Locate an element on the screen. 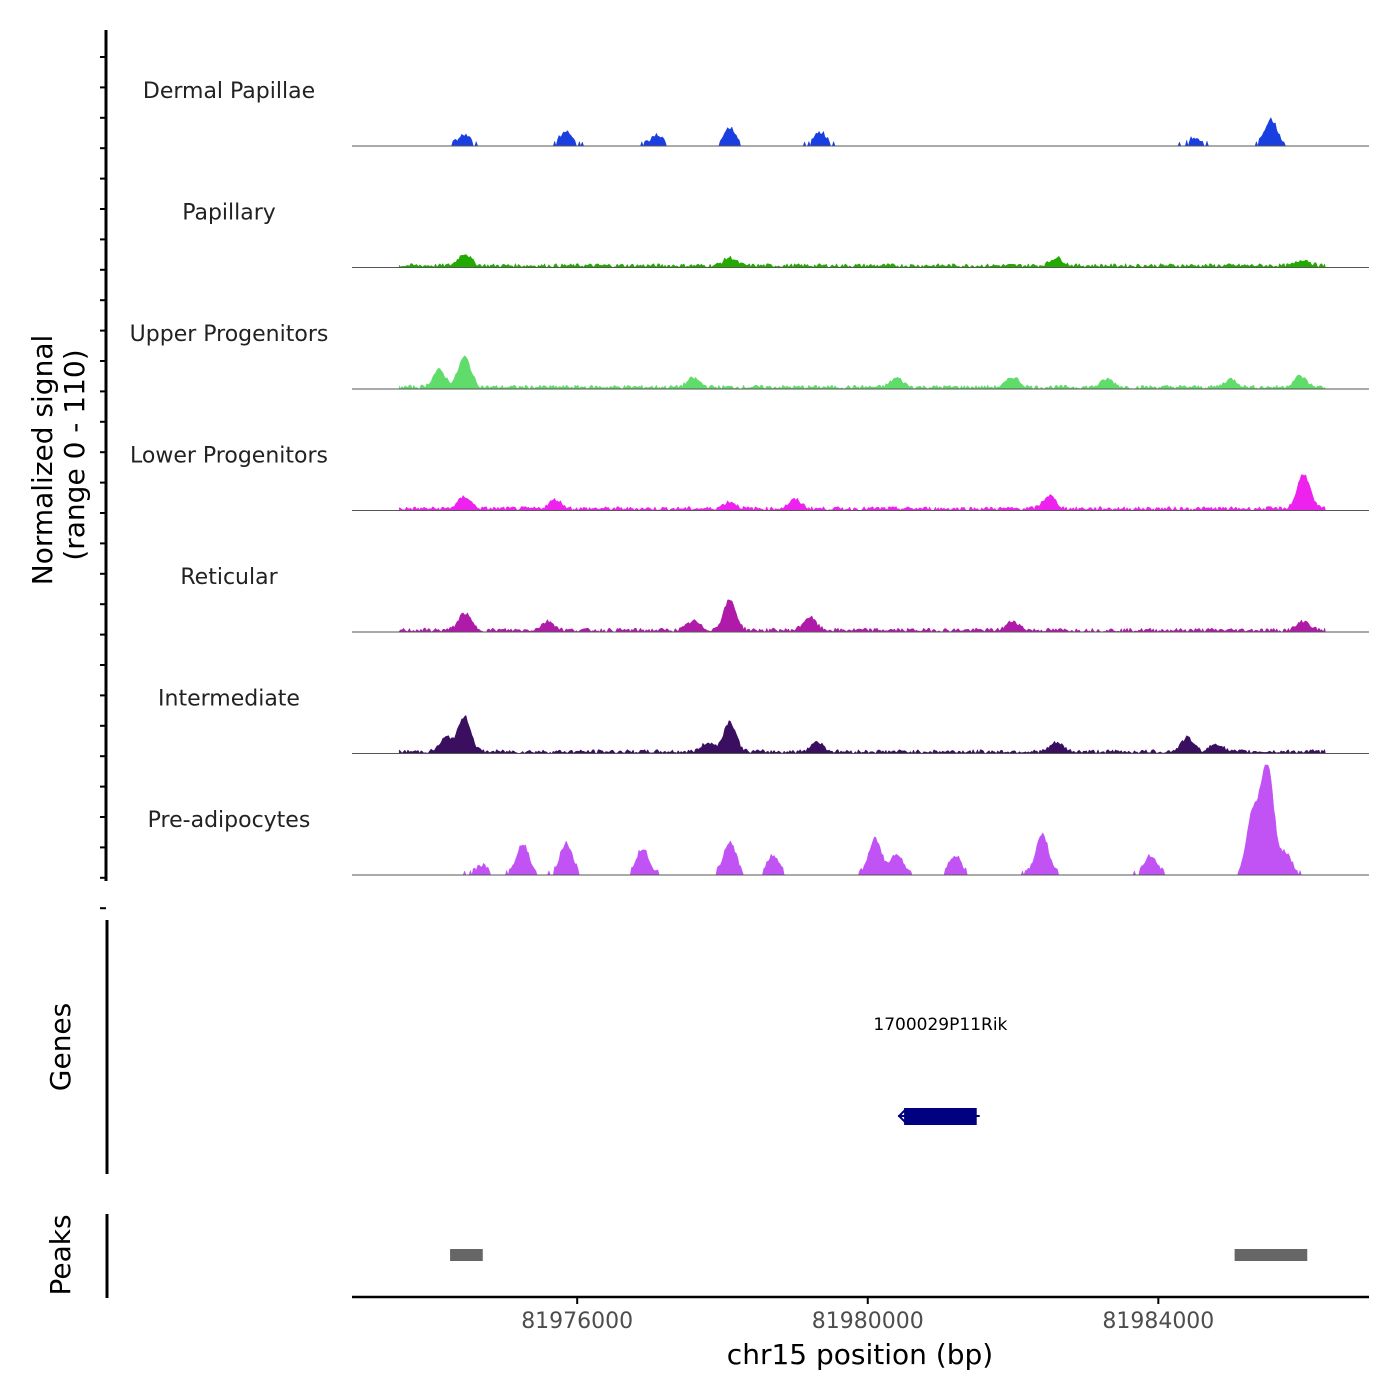 Image resolution: width=1400 pixels, height=1400 pixels. track-pre-adipocytes: Pre-adipocytes is located at coordinates (758, 820).